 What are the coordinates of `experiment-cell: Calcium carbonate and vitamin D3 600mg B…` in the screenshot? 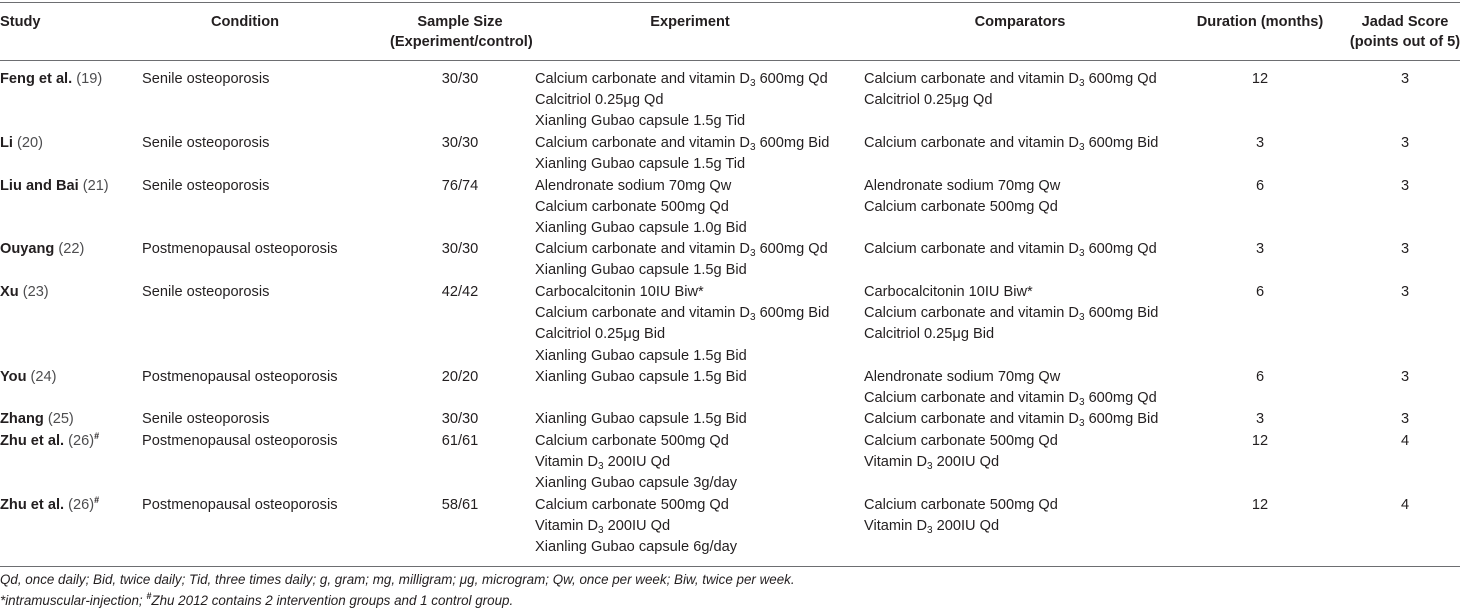 It's located at (682, 154).